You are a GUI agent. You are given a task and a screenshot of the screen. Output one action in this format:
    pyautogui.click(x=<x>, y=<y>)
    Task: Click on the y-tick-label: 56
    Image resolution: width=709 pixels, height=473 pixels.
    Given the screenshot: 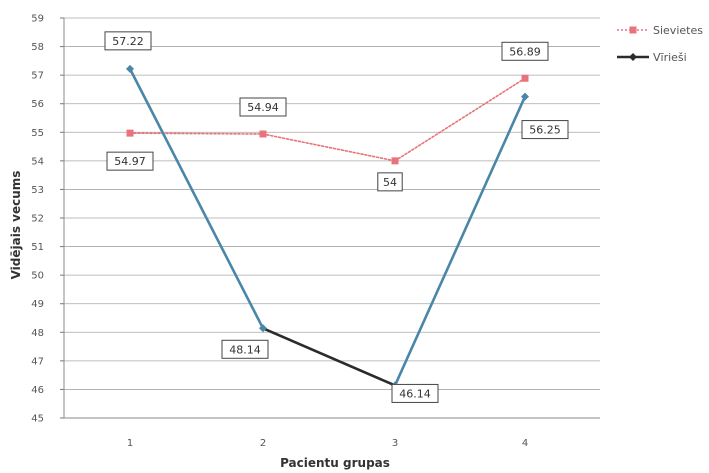 What is the action you would take?
    pyautogui.click(x=37, y=104)
    